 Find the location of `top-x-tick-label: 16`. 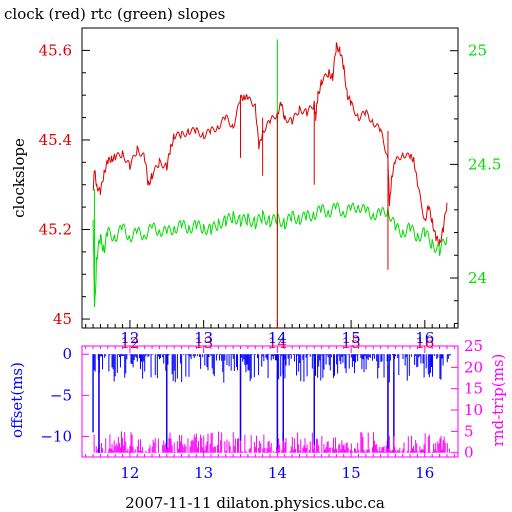

top-x-tick-label: 16 is located at coordinates (424, 343).